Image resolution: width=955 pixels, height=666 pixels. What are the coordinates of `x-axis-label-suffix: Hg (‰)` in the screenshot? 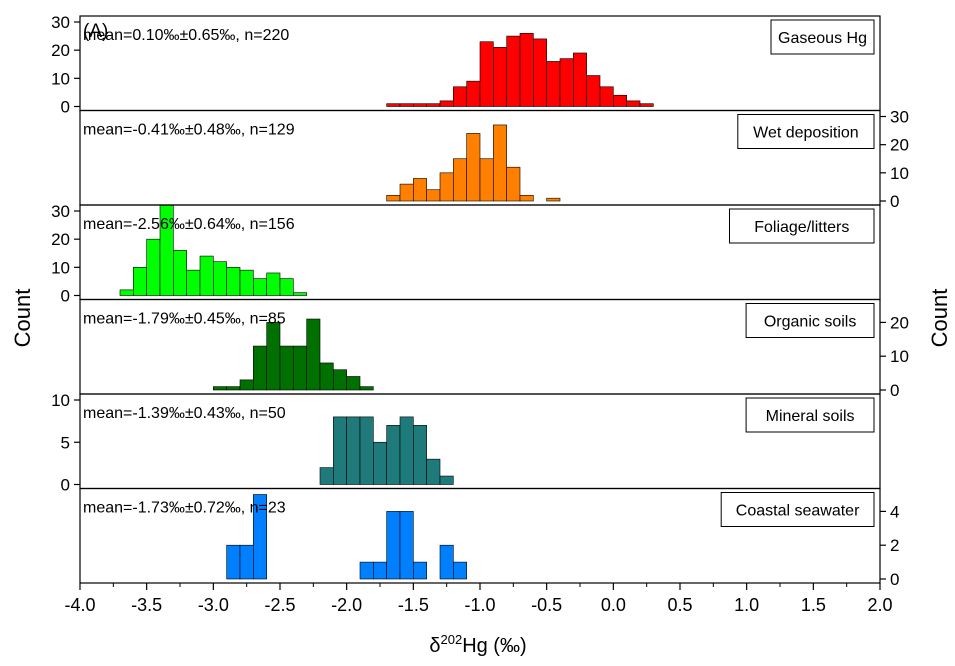 It's located at (494, 646).